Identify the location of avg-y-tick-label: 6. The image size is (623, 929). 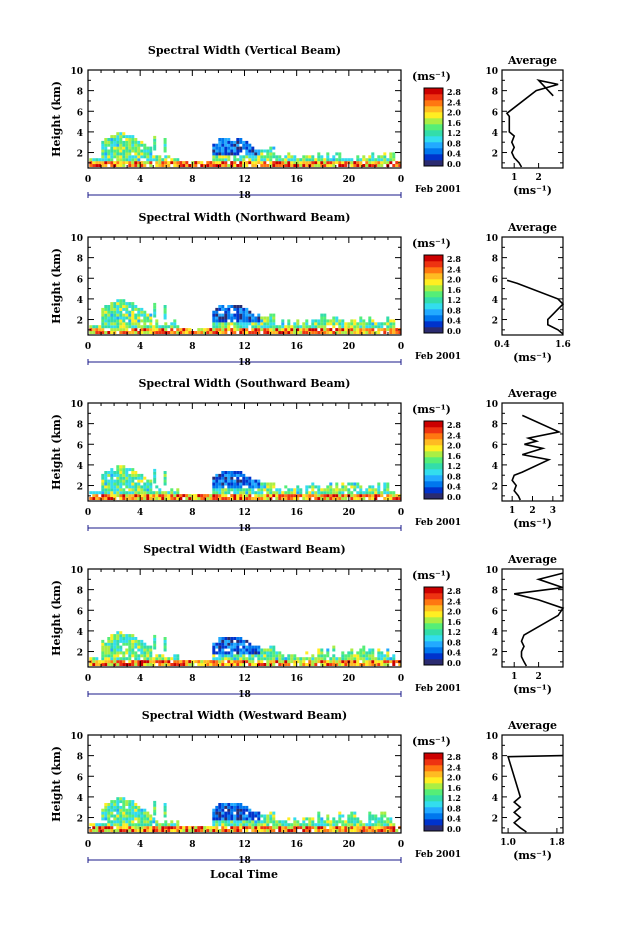
(495, 446).